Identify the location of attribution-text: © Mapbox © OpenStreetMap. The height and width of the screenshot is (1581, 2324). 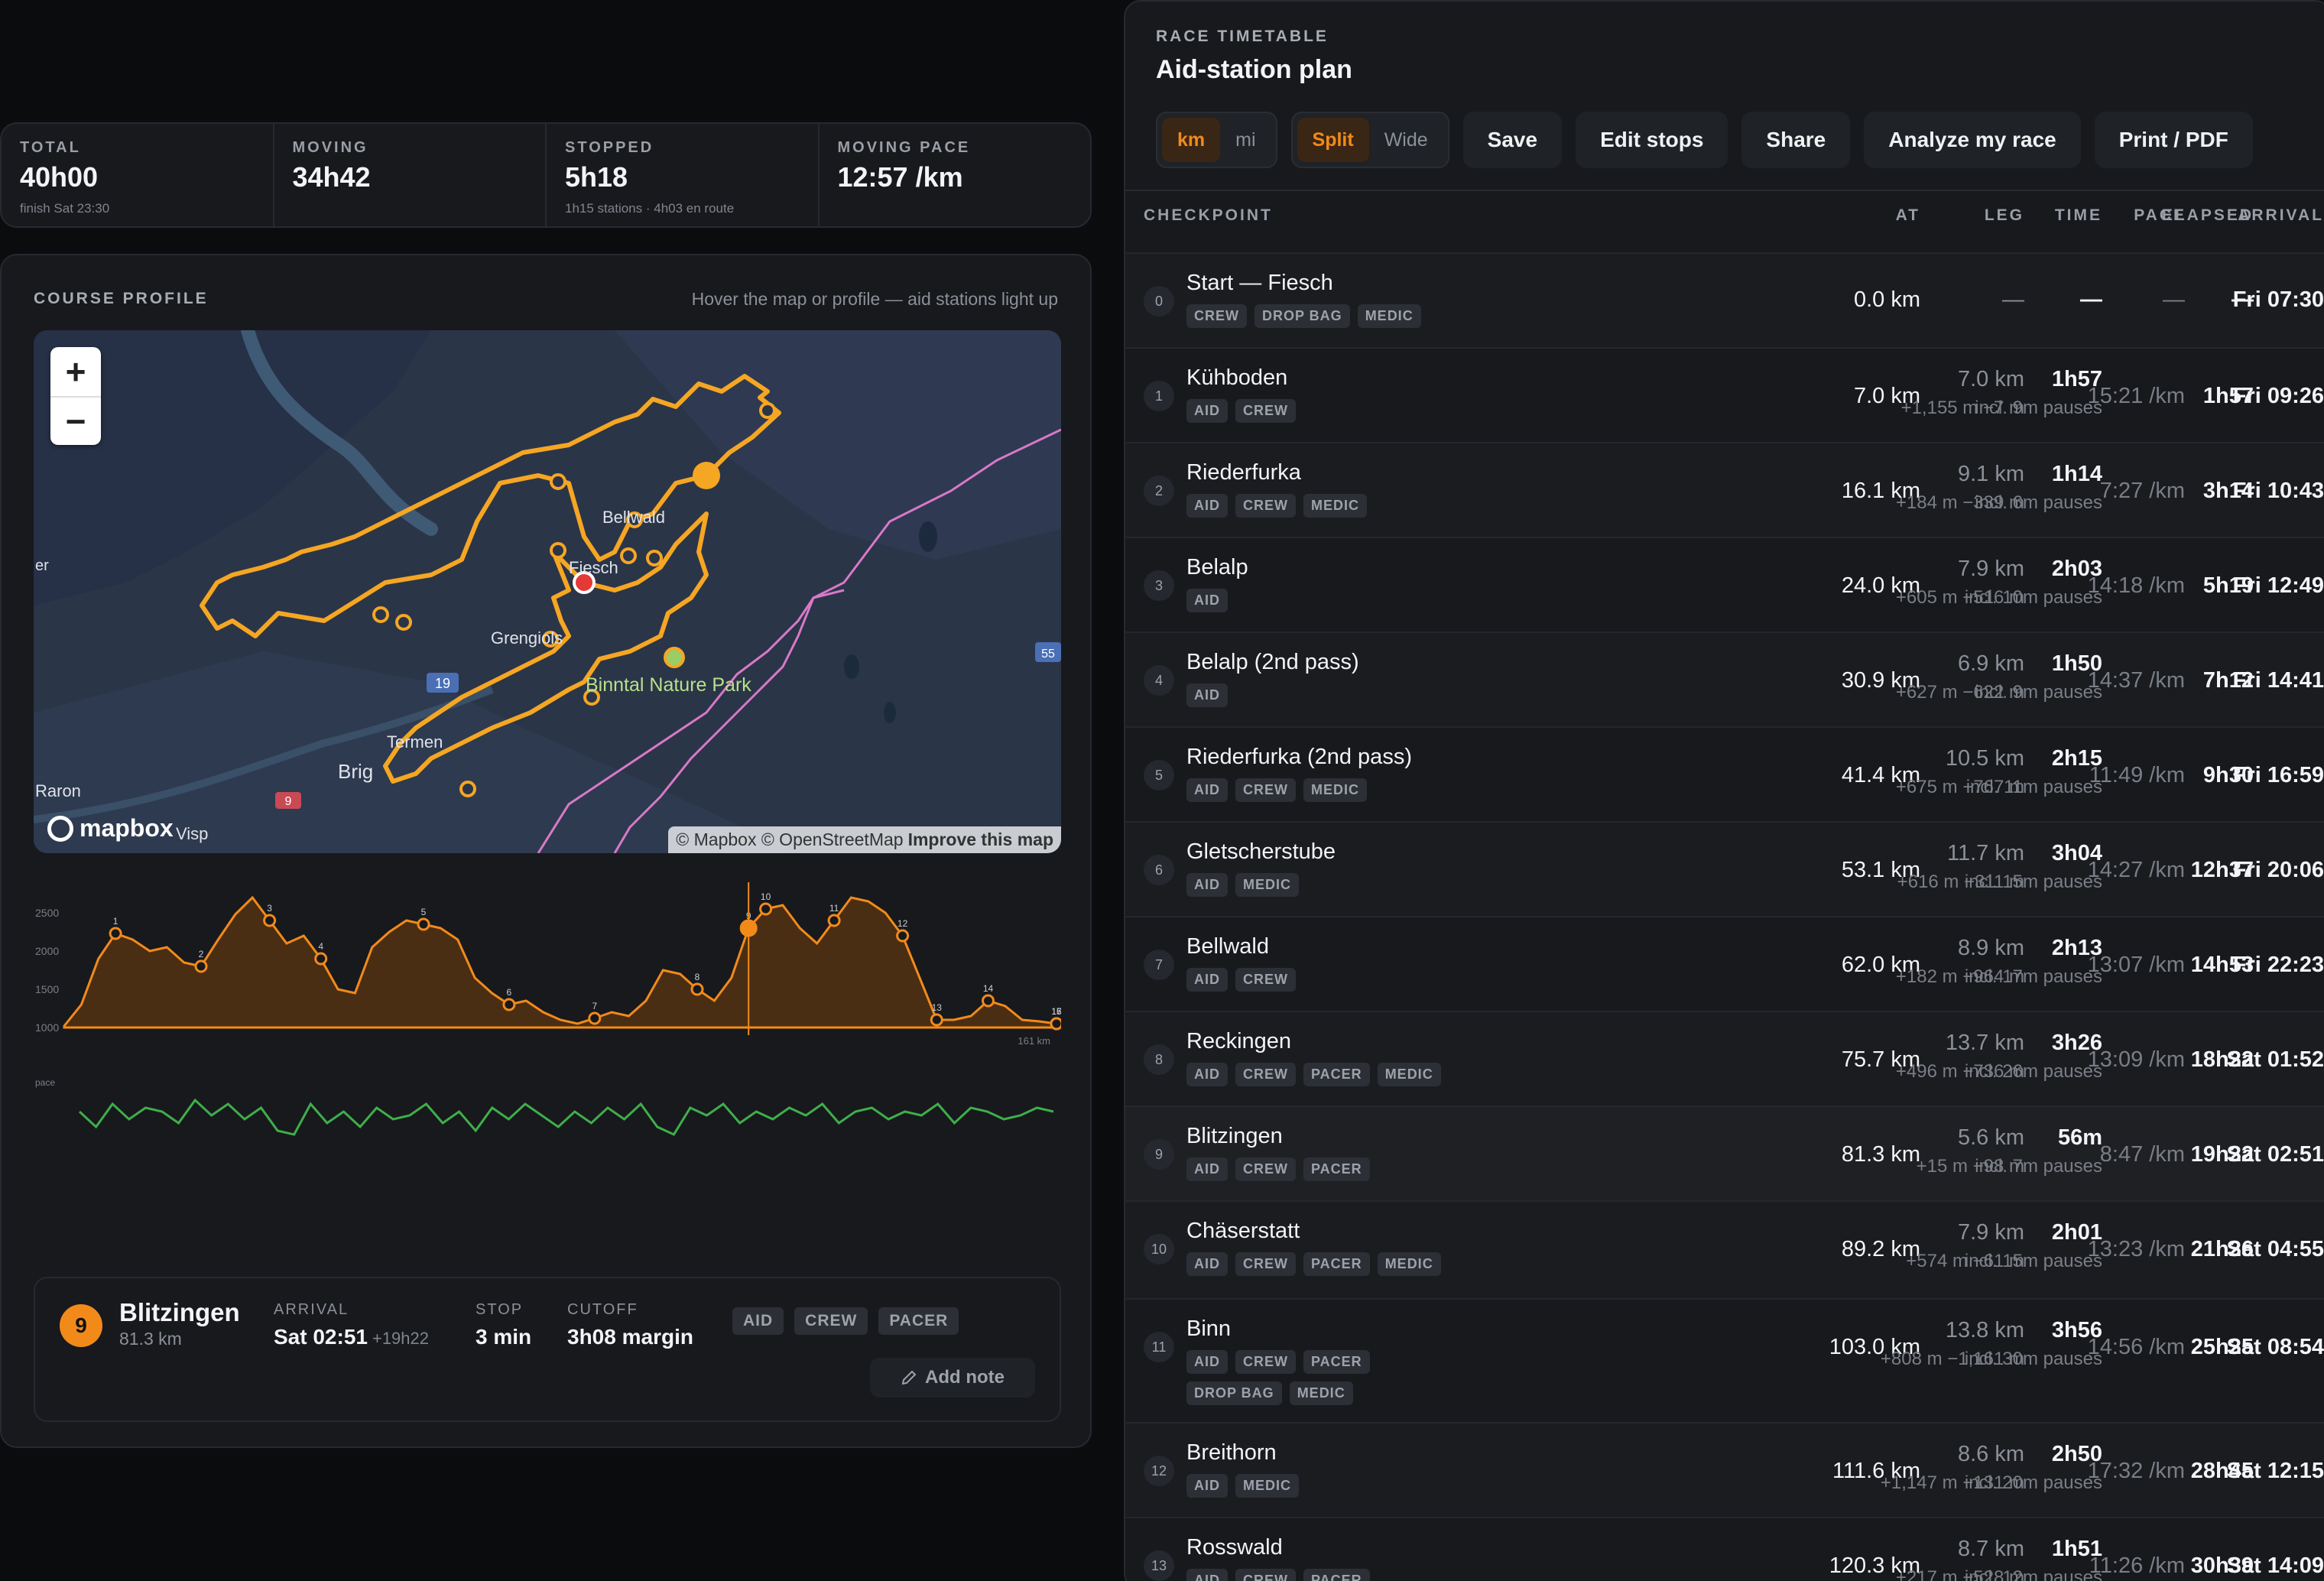
(790, 839).